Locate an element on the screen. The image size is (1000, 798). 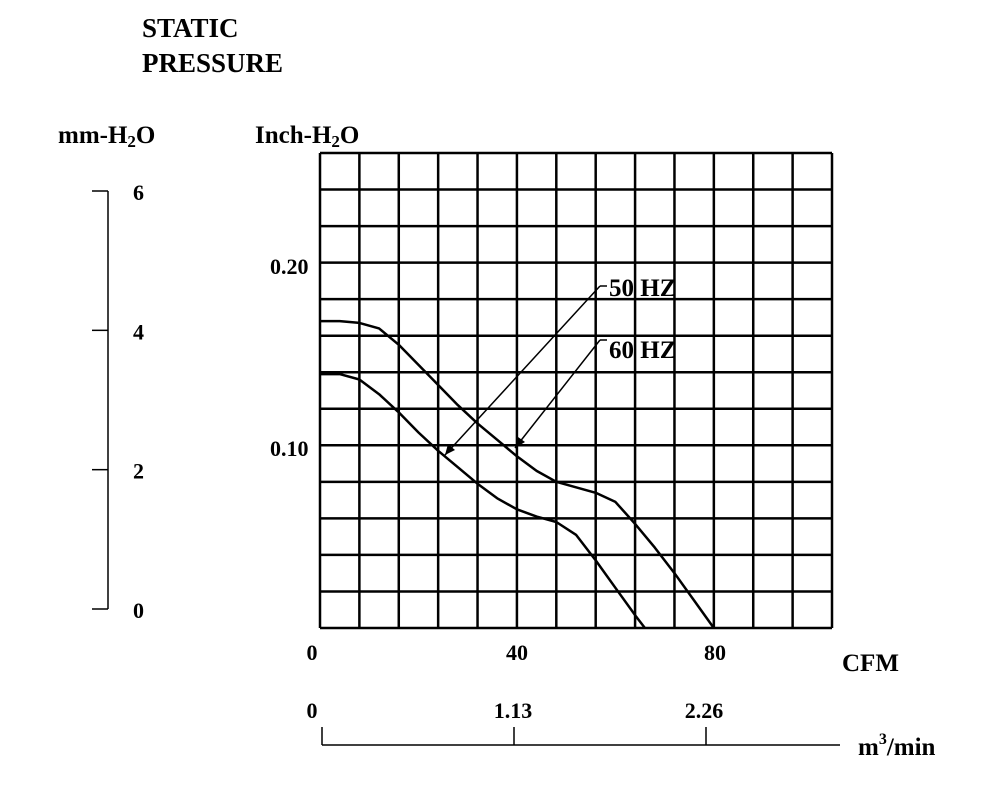
inch-axis-unit-prefix: Inch-H is located at coordinates (293, 135).